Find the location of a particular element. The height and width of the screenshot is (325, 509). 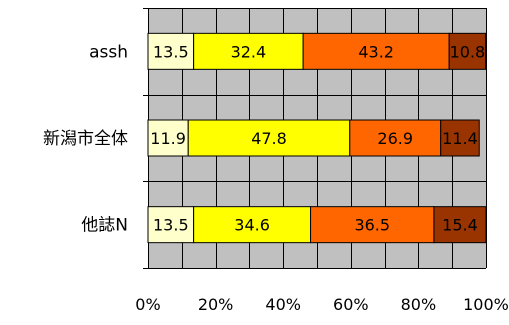

category-label: assh is located at coordinates (108, 52).